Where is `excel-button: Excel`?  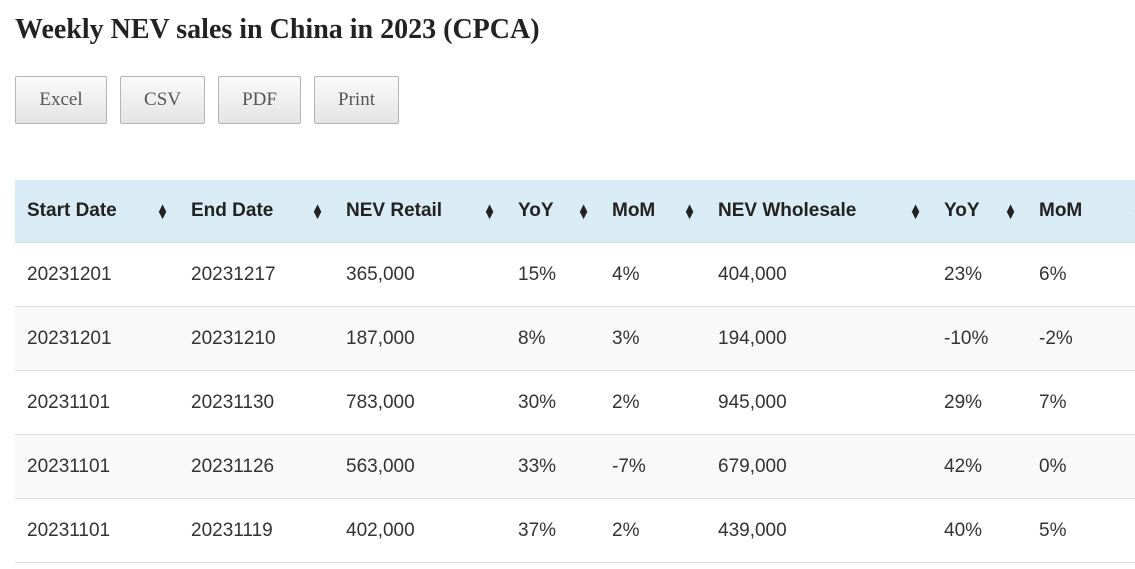
excel-button: Excel is located at coordinates (61, 100).